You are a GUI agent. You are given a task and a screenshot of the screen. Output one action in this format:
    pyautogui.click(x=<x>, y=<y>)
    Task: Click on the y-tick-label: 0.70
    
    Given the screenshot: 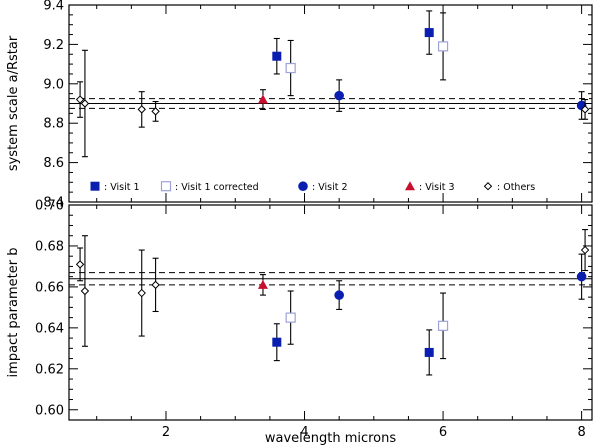 What is the action you would take?
    pyautogui.click(x=49, y=206)
    